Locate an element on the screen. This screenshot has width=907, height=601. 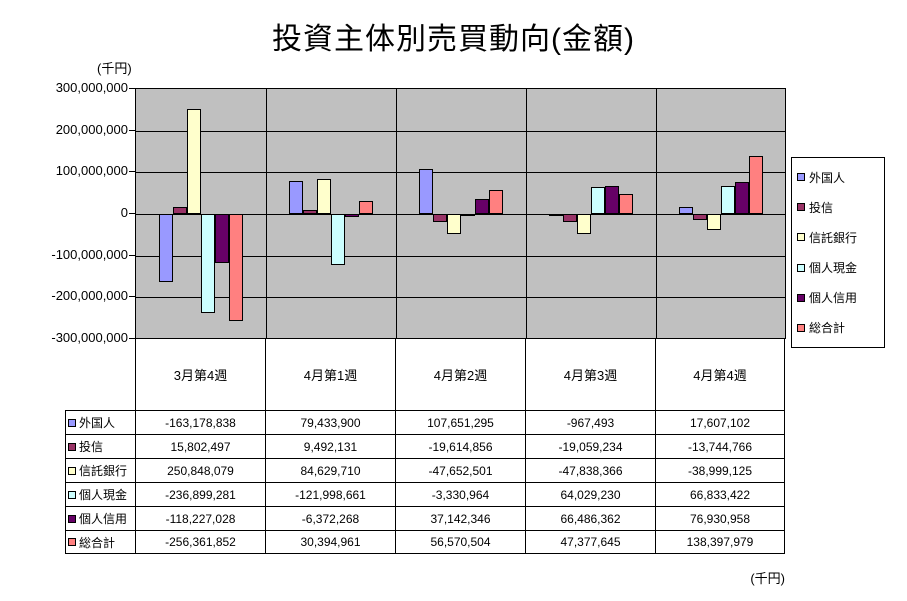
value-cell: -967,493 is located at coordinates (590, 422).